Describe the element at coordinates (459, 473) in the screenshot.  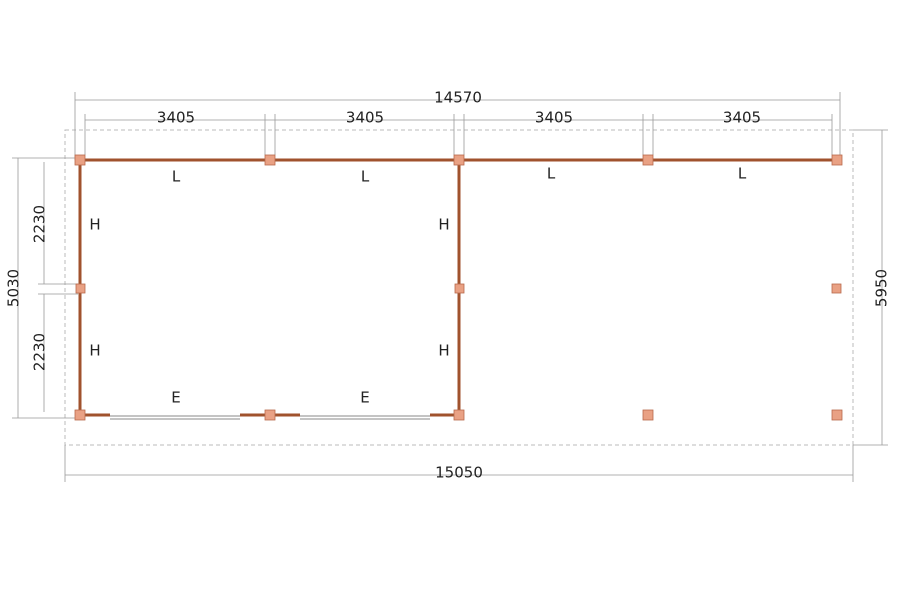
I see `dimension-label: 15050` at that location.